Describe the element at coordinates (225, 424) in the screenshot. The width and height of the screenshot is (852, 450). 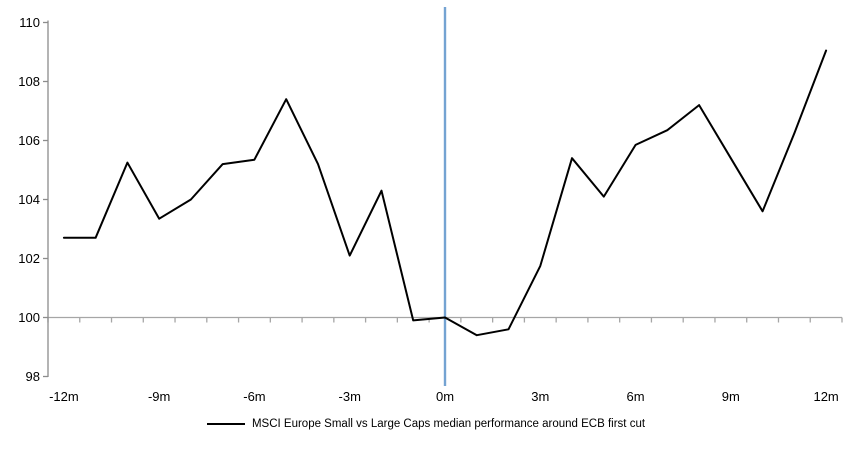
I see `legend-line-sample-icon` at that location.